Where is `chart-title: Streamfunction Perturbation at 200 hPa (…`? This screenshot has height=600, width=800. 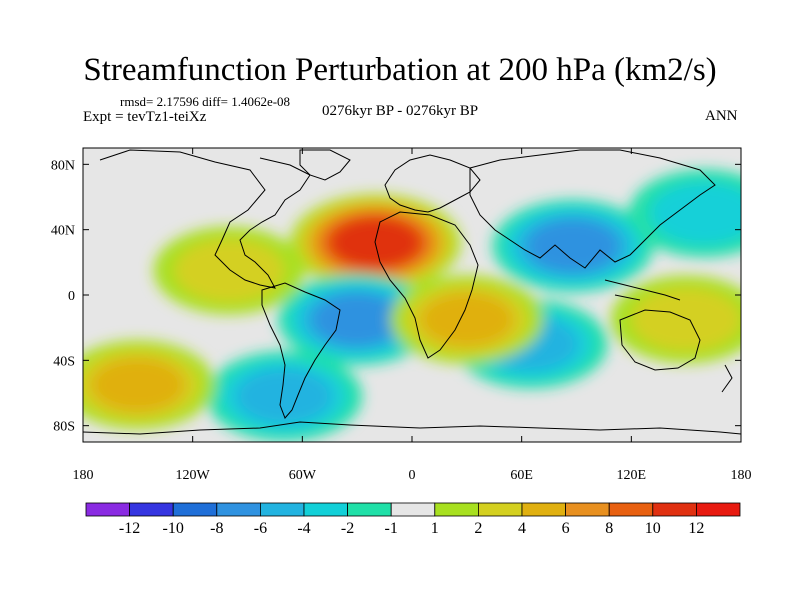
chart-title: Streamfunction Perturbation at 200 hPa (… is located at coordinates (400, 70).